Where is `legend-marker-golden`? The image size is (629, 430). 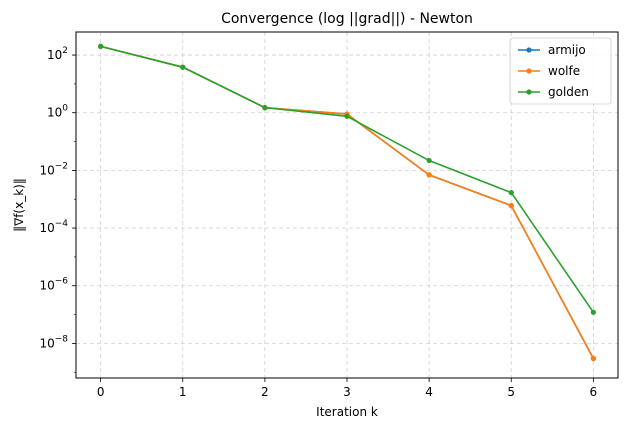 legend-marker-golden is located at coordinates (529, 92).